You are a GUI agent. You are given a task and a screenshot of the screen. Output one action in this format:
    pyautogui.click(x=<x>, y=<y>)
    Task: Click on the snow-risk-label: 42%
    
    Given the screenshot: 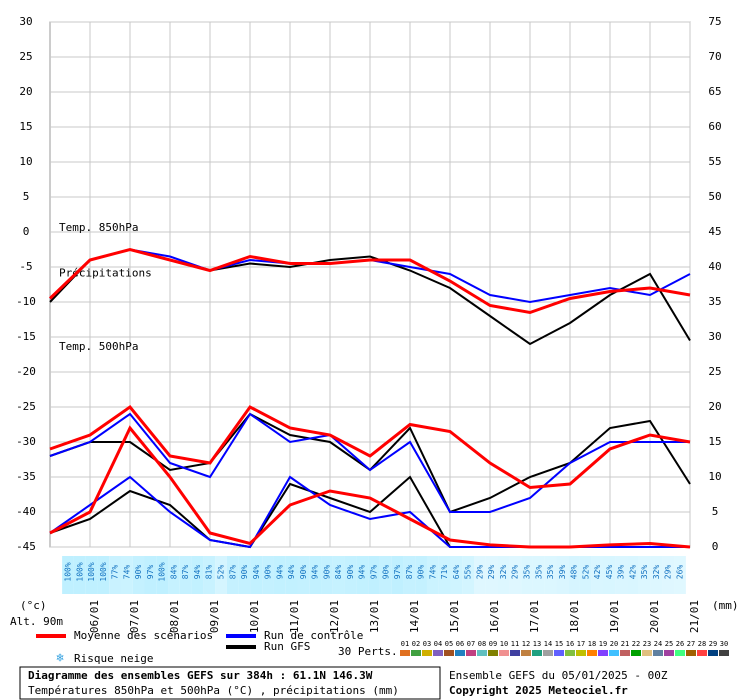 What is the action you would take?
    pyautogui.click(x=632, y=572)
    